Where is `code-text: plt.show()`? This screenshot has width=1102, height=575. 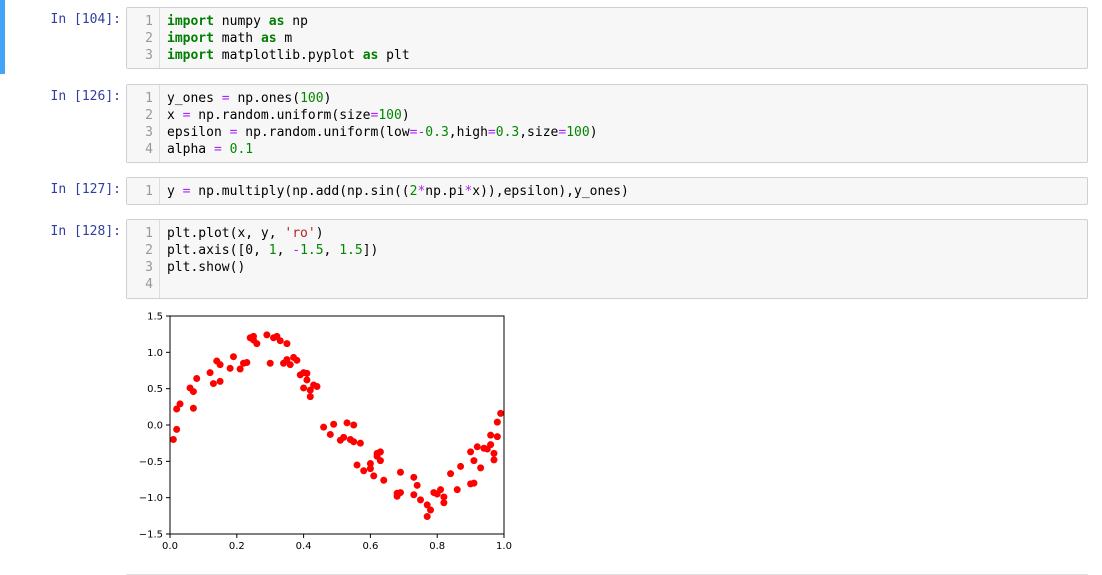 code-text: plt.show() is located at coordinates (206, 267).